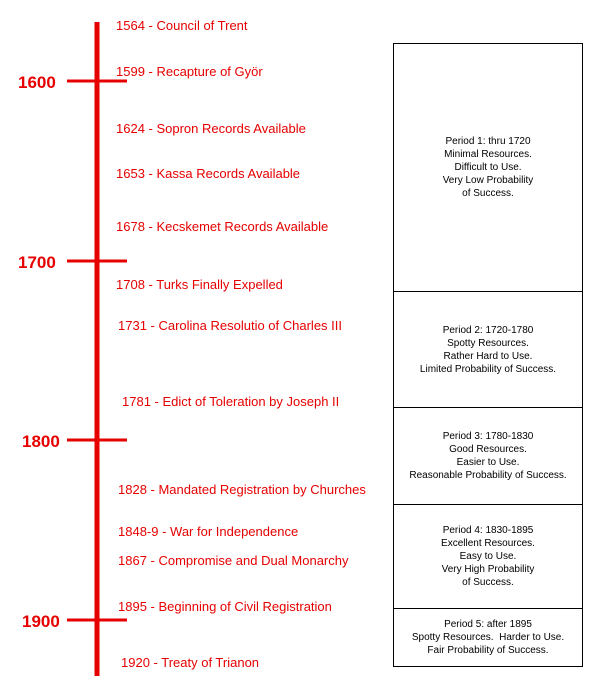  I want to click on period-3-line: Easier to Use., so click(488, 462).